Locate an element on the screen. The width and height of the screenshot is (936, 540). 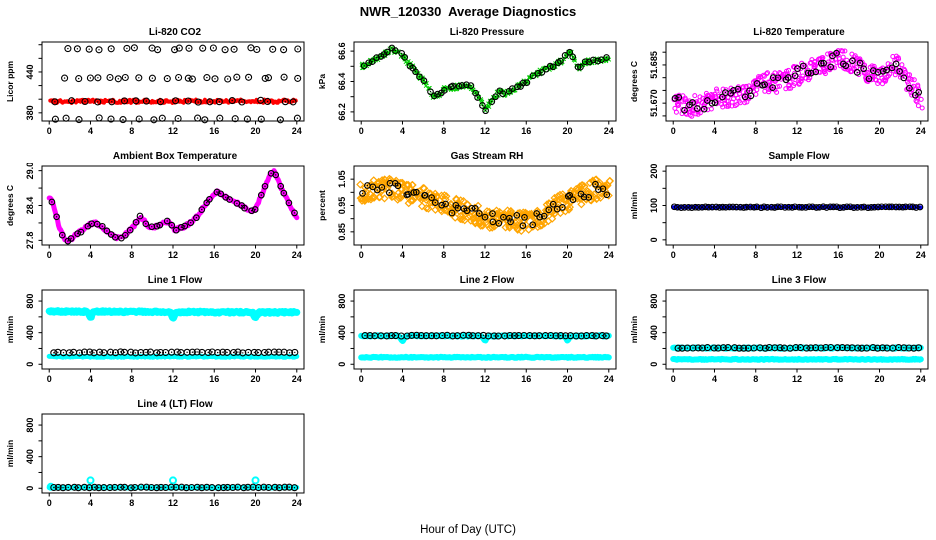
panel-title: Li-820 Temperature is located at coordinates (799, 32).